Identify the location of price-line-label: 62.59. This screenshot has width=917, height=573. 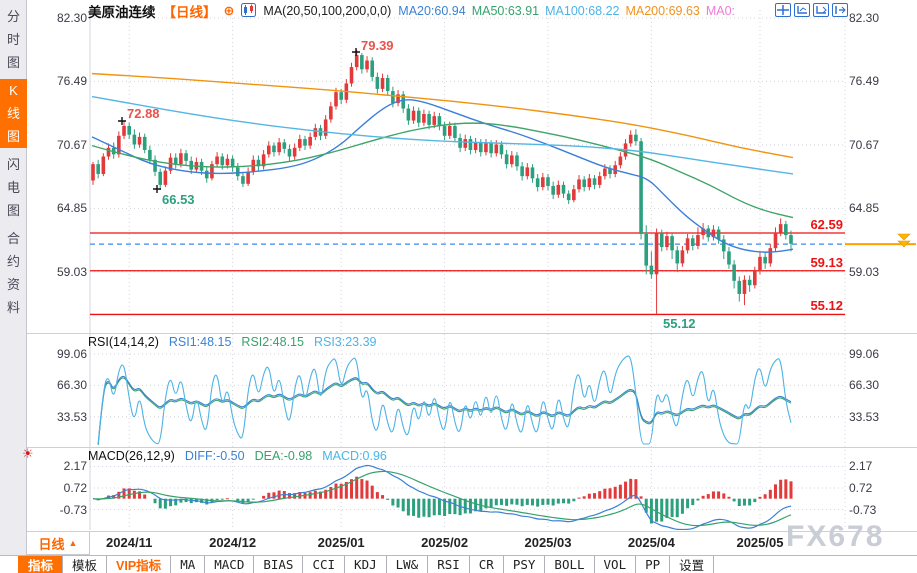
(826, 224).